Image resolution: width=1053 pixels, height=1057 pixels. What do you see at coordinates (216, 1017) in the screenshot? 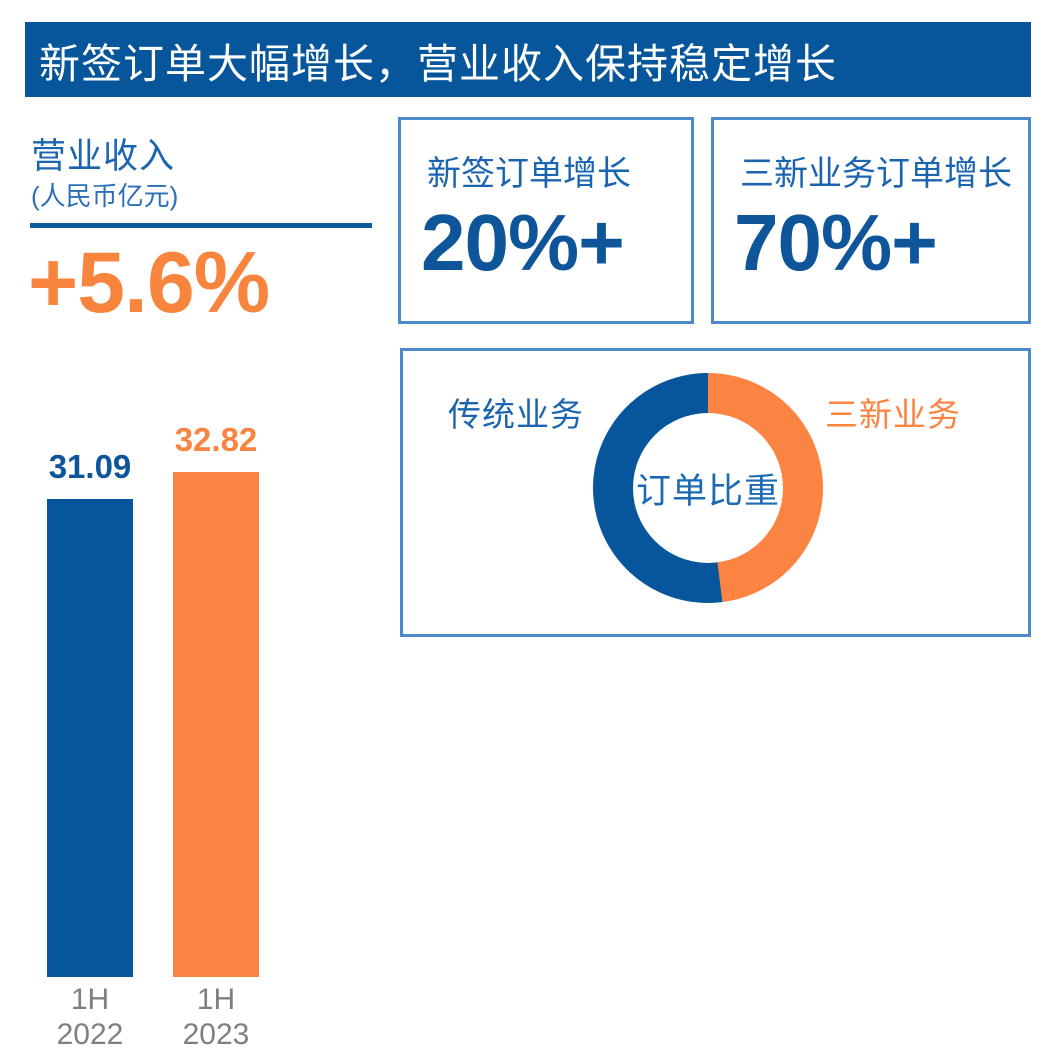
I see `x-axis-label-1h2023: 1H 2023` at bounding box center [216, 1017].